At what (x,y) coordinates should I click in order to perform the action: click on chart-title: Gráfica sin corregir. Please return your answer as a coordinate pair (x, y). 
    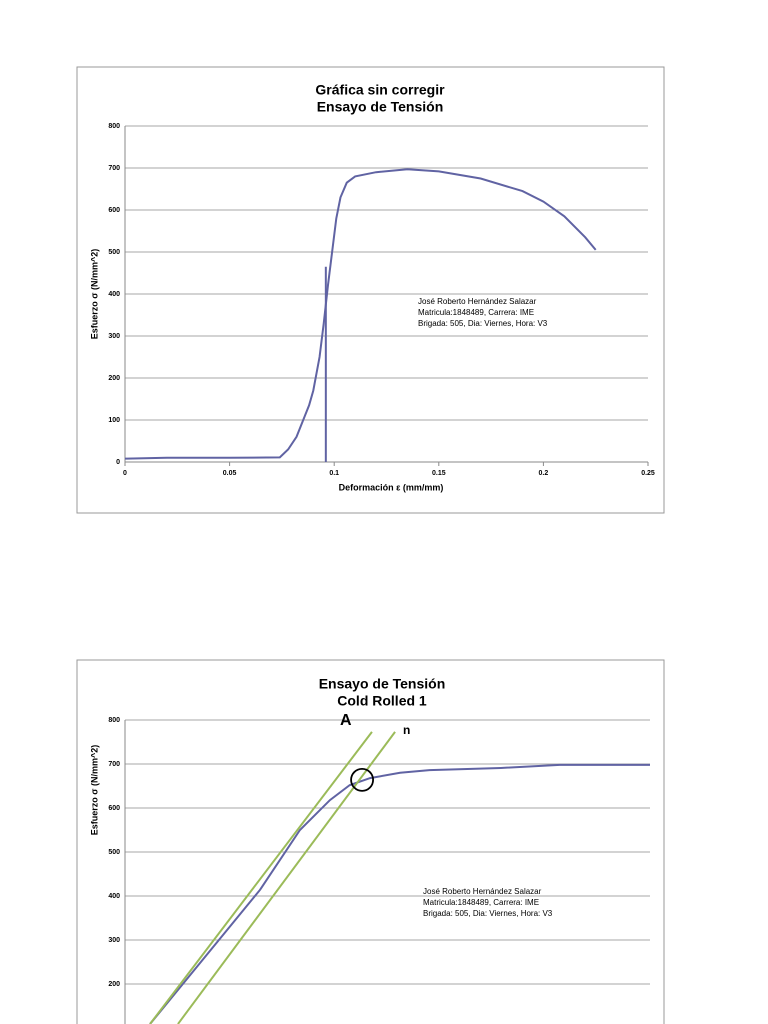
    Looking at the image, I should click on (380, 90).